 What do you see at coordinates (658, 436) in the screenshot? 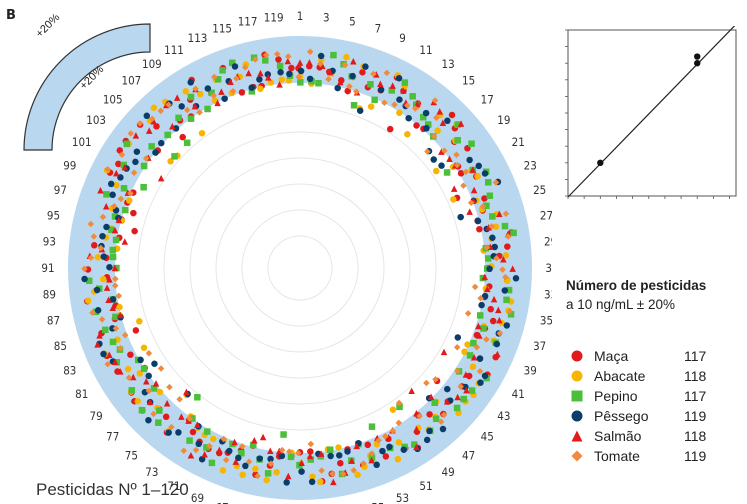
I see `legend-item: Salmão 118` at bounding box center [658, 436].